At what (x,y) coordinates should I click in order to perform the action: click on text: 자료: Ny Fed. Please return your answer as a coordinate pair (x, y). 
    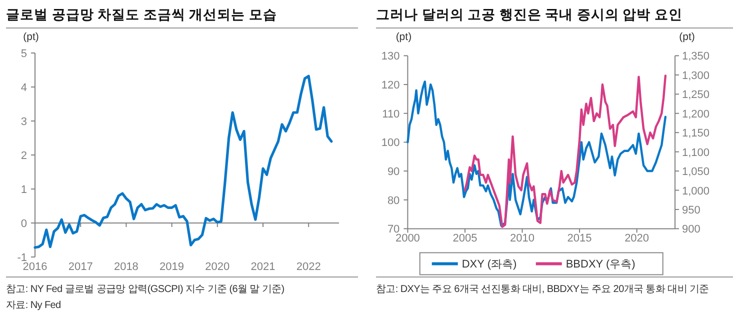
    Looking at the image, I should click on (33, 305).